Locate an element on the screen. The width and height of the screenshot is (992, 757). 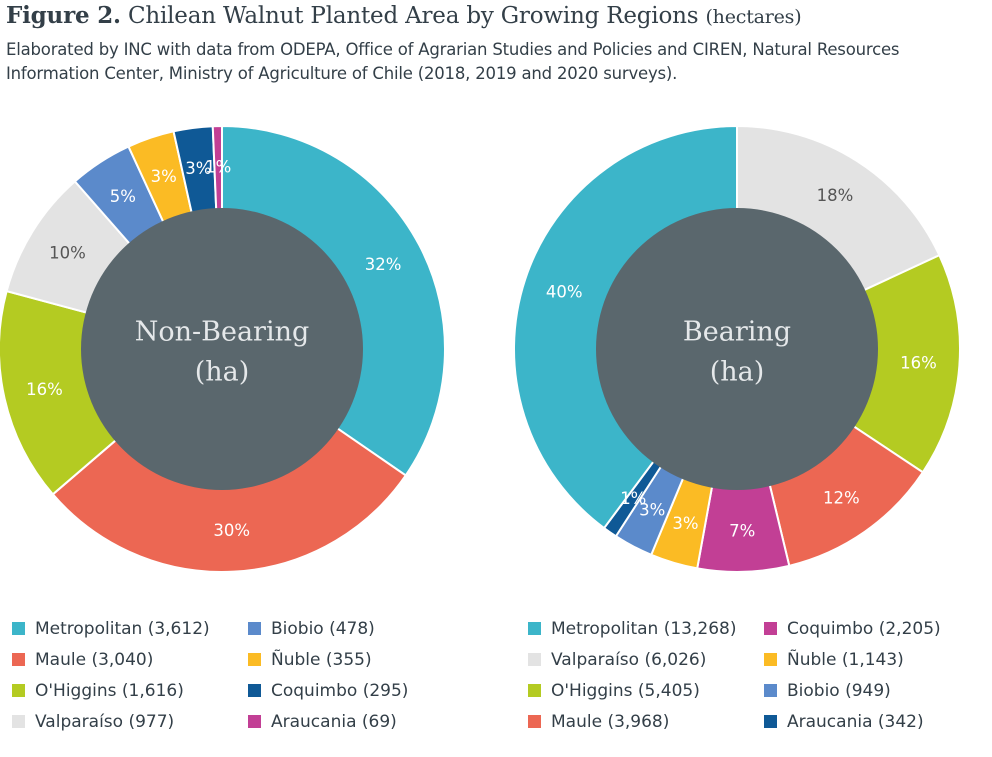
center-label-line-1: Bearing is located at coordinates (737, 332).